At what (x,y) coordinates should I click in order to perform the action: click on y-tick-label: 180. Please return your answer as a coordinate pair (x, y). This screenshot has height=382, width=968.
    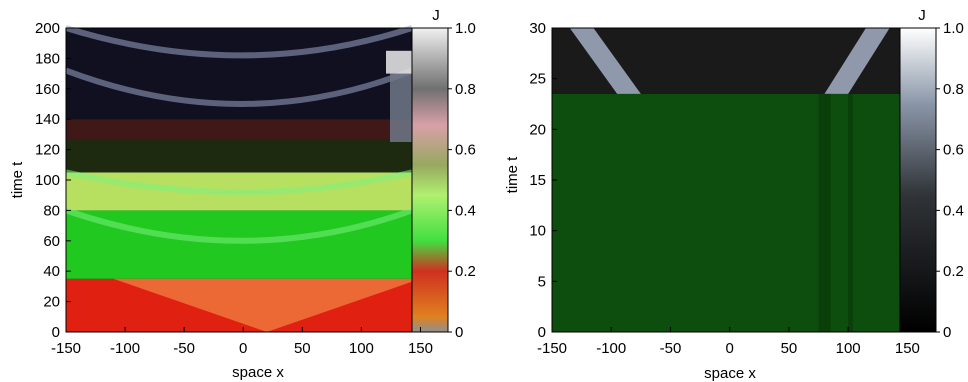
    Looking at the image, I should click on (47, 58).